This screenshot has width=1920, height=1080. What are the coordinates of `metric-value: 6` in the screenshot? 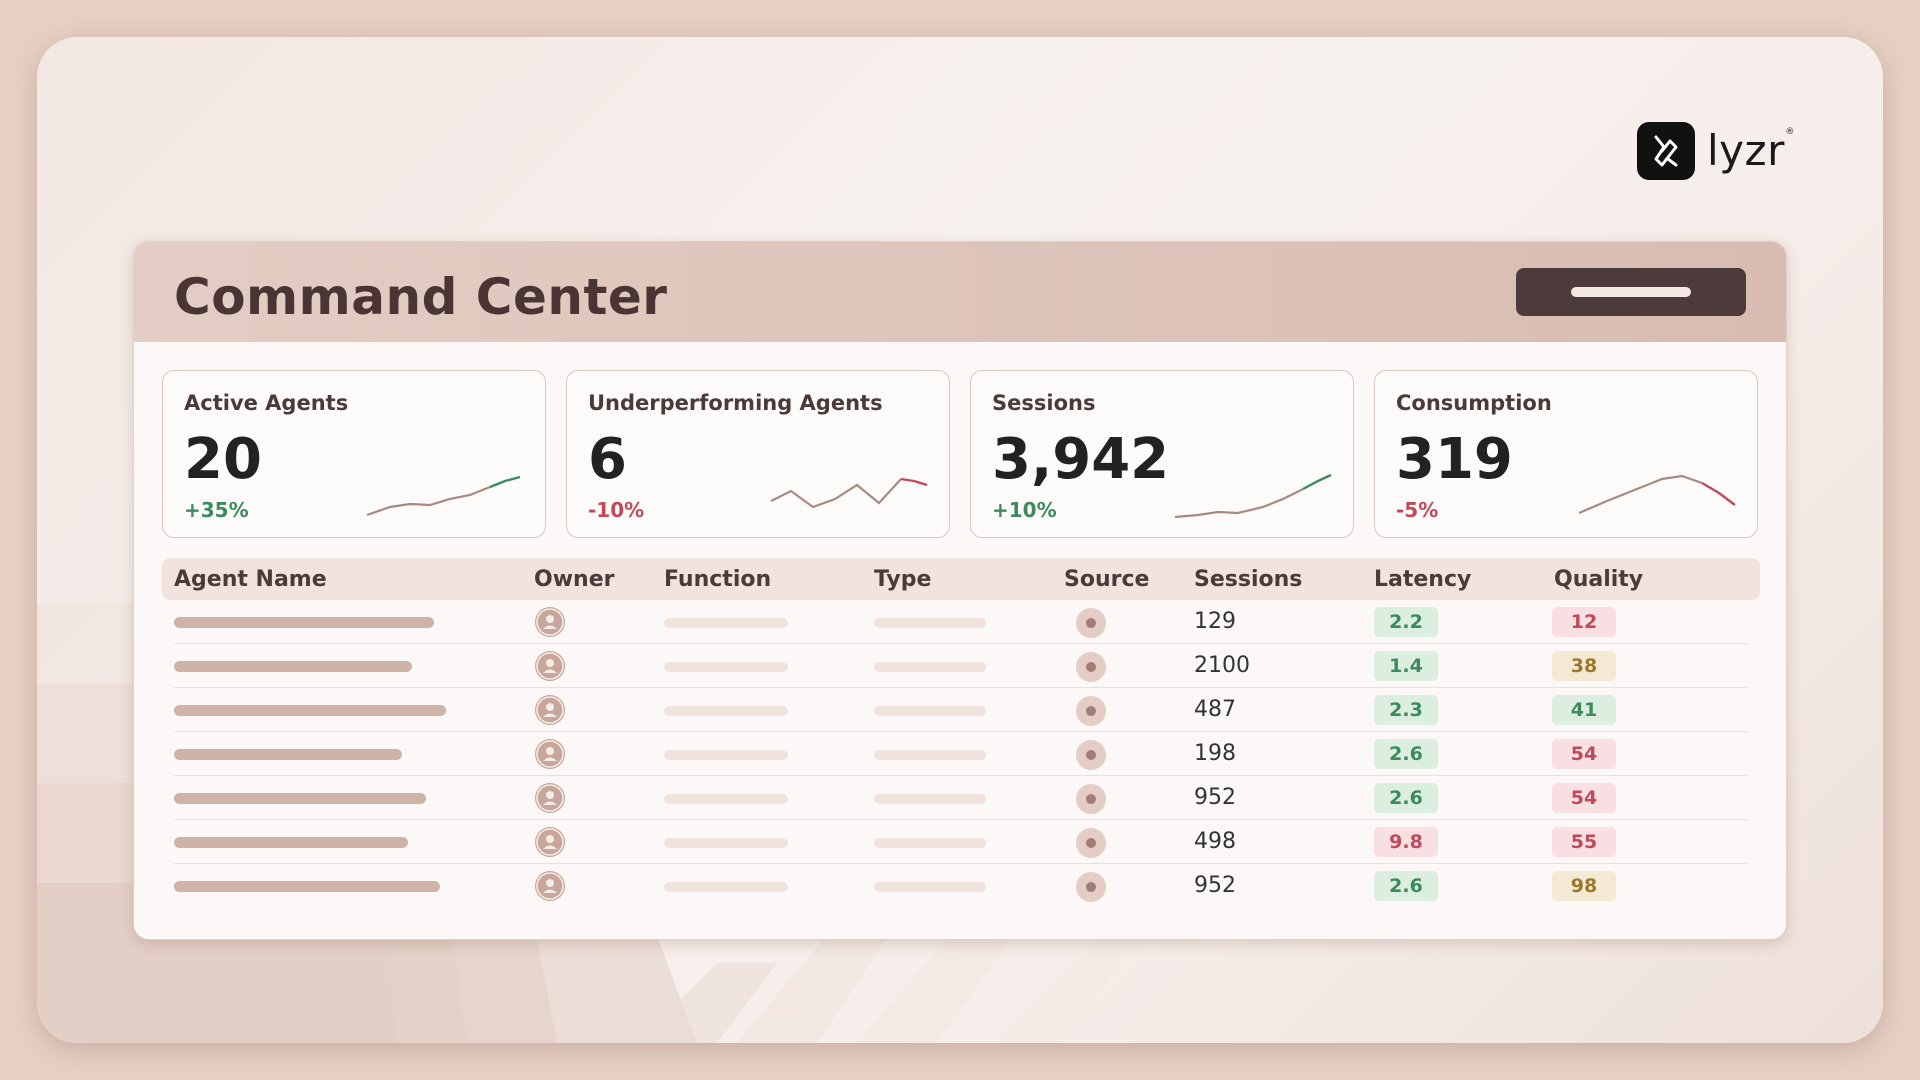 It's located at (607, 459).